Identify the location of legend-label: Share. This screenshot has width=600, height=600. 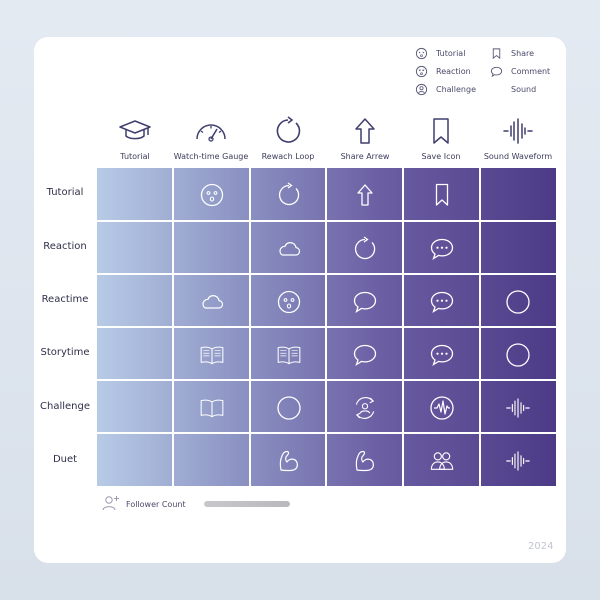
(523, 53).